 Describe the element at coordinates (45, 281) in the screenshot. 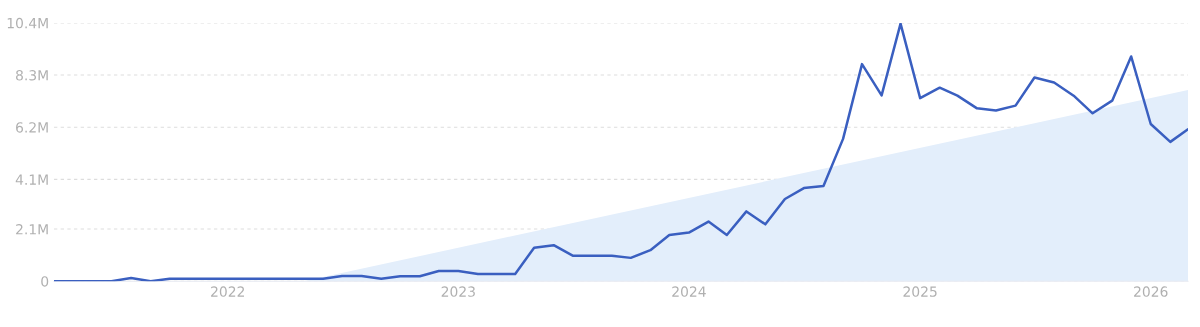

I see `y-tick-label: 0` at that location.